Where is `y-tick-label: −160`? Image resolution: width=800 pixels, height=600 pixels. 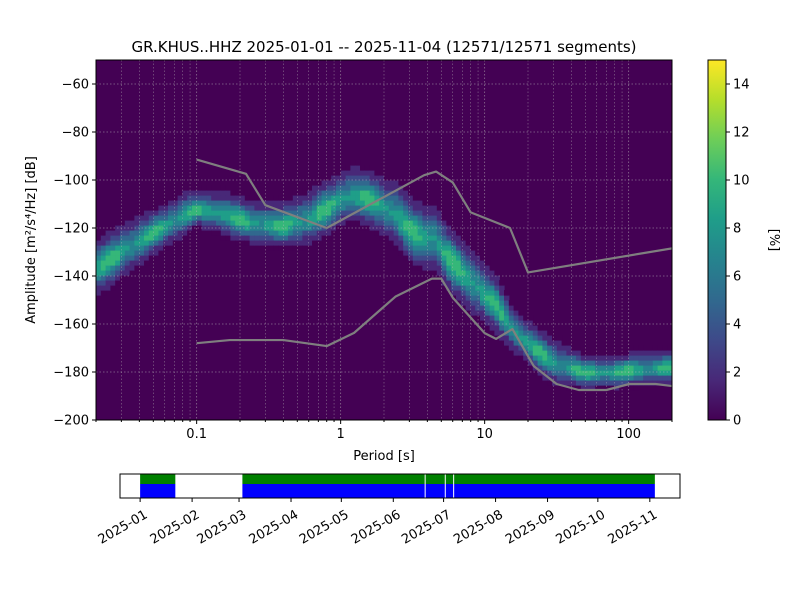
y-tick-label: −160 is located at coordinates (71, 325).